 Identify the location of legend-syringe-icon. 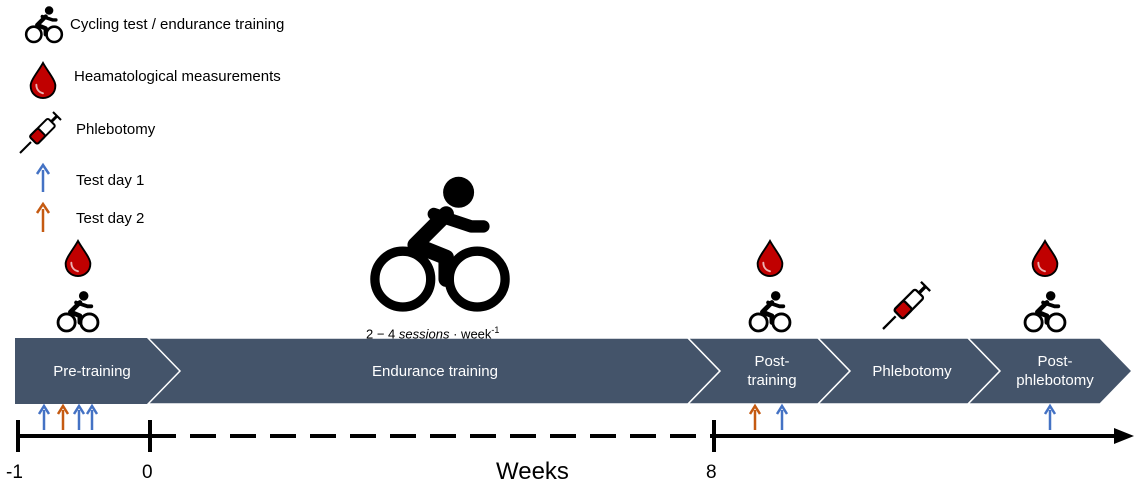
(40, 132).